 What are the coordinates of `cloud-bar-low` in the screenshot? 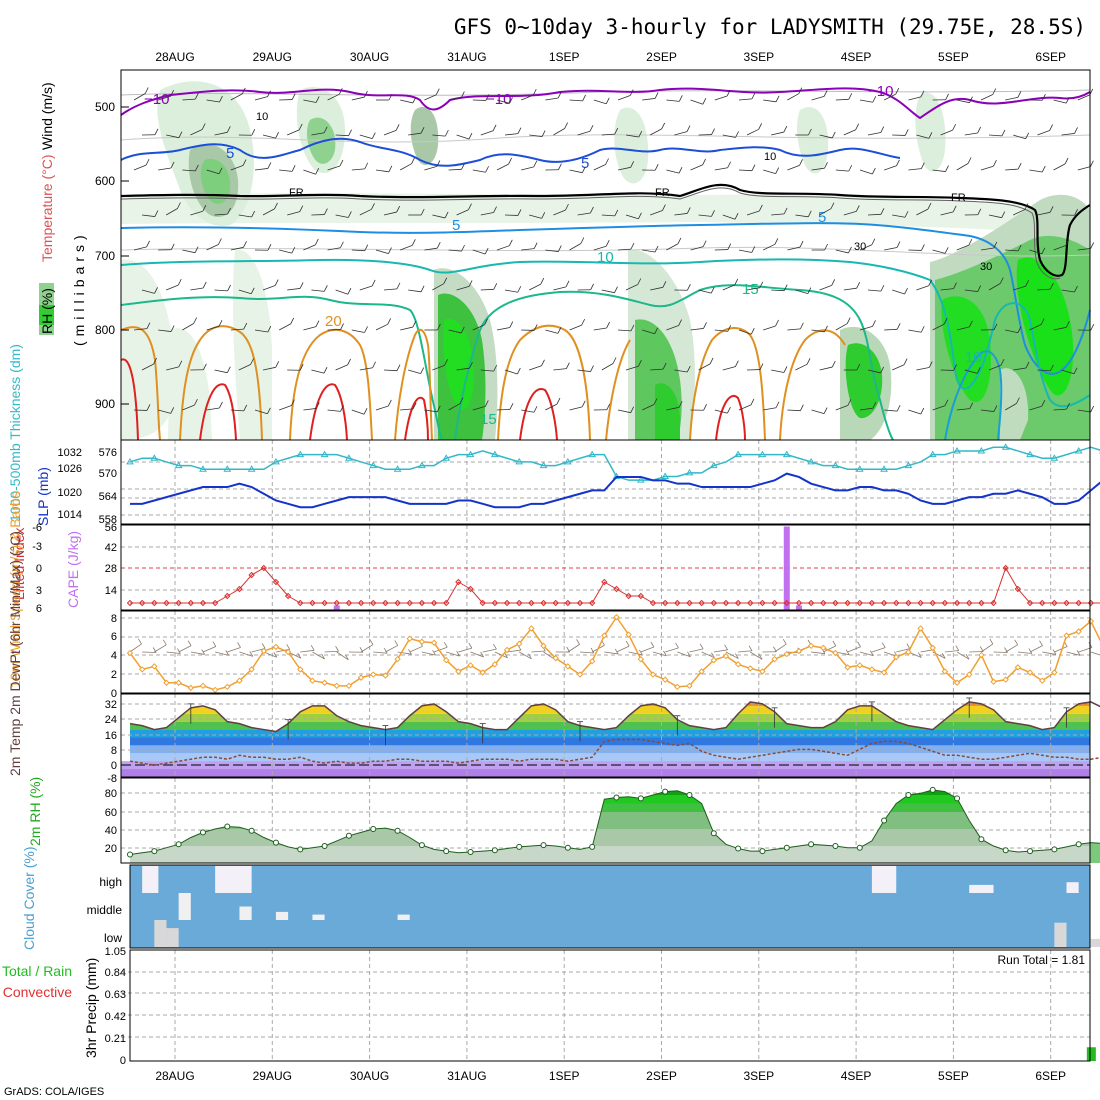 It's located at (160, 933).